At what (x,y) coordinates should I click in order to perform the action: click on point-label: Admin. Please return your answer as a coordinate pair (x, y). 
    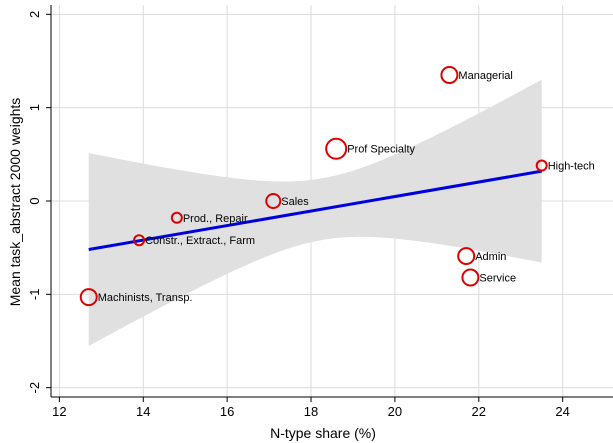
    Looking at the image, I should click on (490, 257).